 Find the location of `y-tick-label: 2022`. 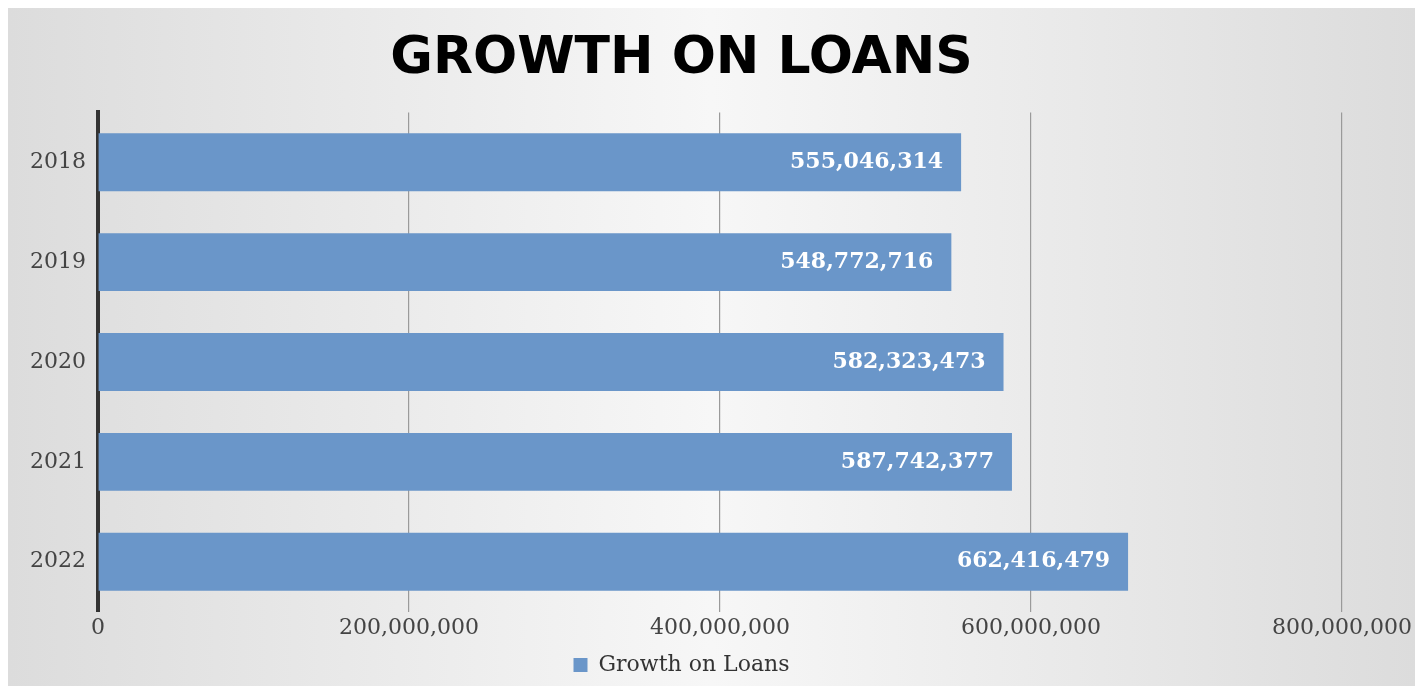

y-tick-label: 2022 is located at coordinates (57, 560).